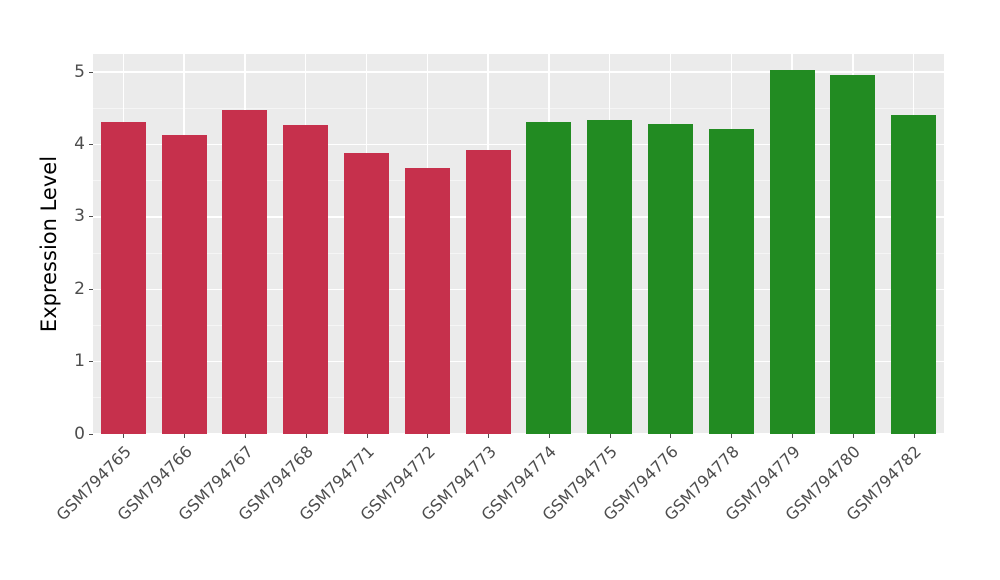  Describe the element at coordinates (79, 71) in the screenshot. I see `y-axis-tick-label: 5` at that location.